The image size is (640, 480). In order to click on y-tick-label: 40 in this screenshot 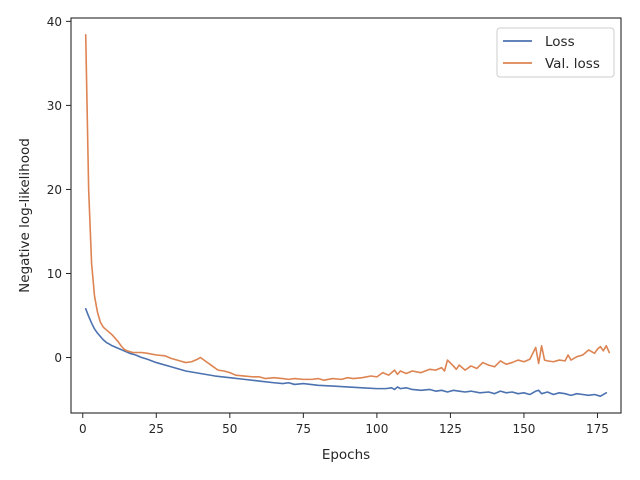, I will do `click(54, 22)`.